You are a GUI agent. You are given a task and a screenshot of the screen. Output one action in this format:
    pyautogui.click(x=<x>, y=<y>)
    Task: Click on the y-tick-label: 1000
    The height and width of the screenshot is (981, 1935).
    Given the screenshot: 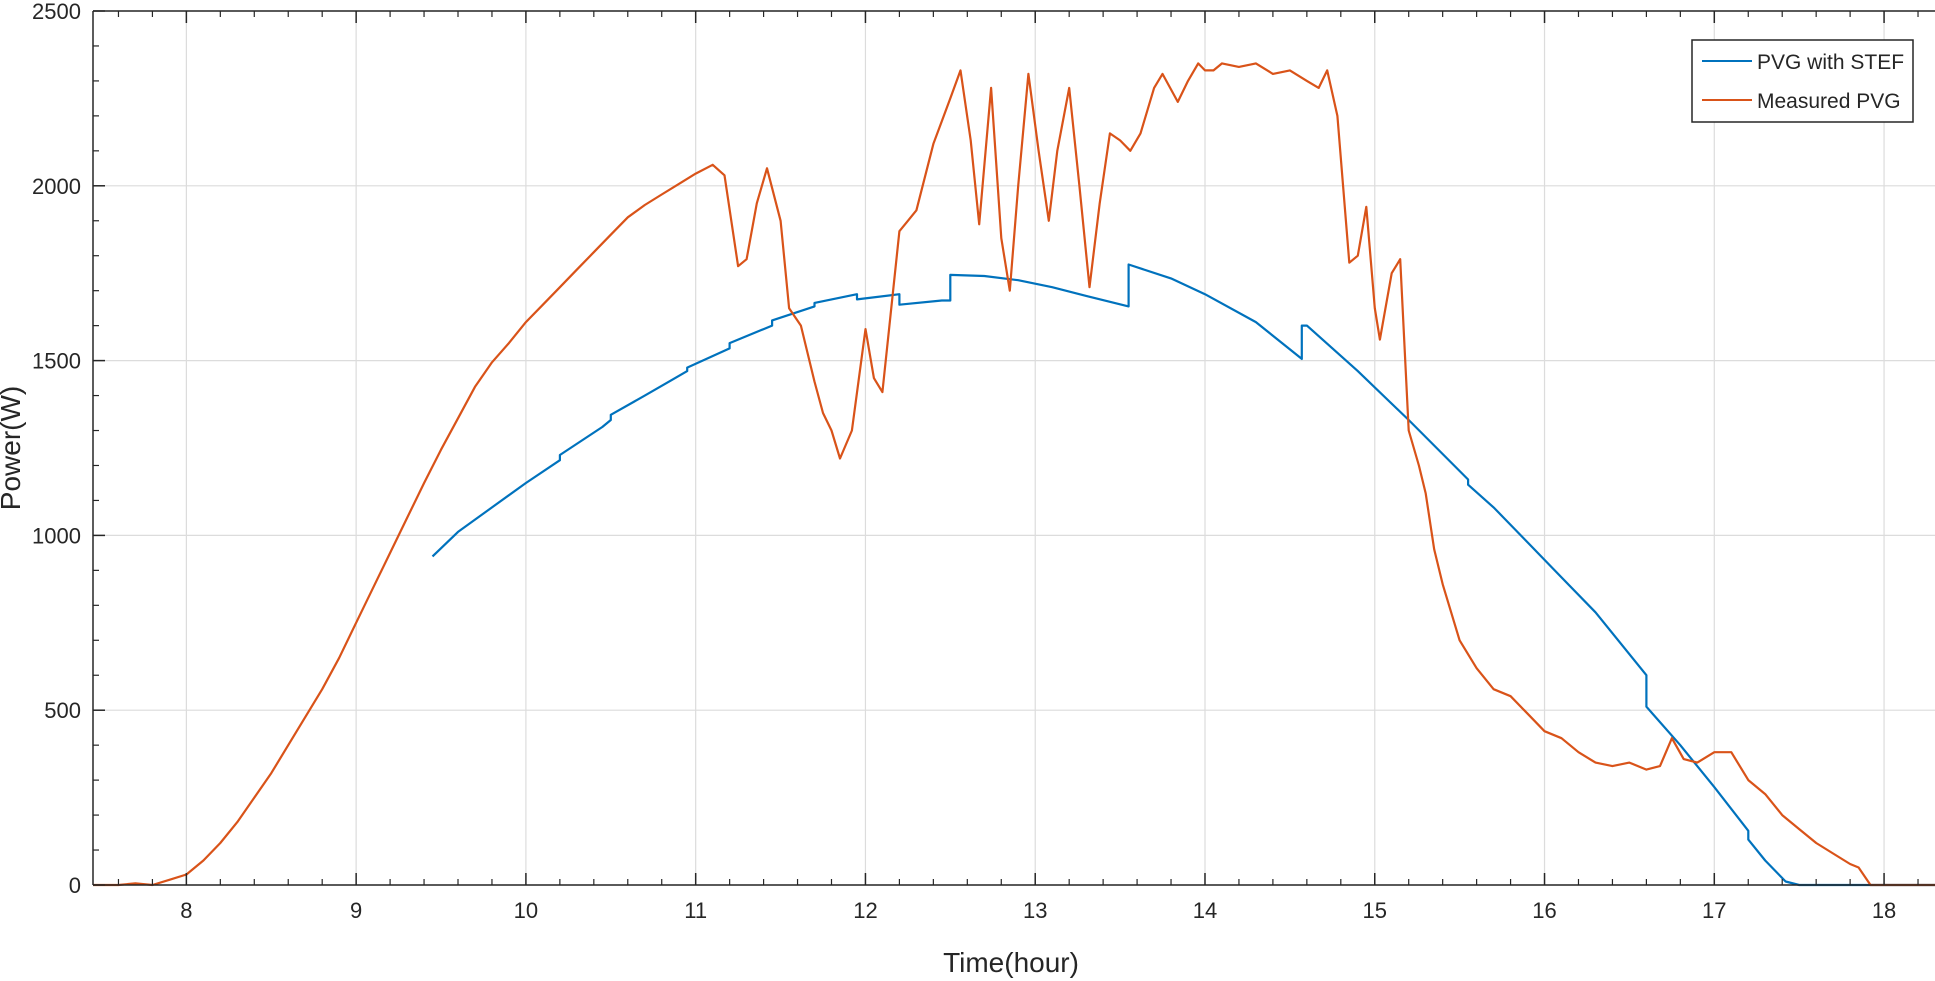 What is the action you would take?
    pyautogui.click(x=56, y=535)
    